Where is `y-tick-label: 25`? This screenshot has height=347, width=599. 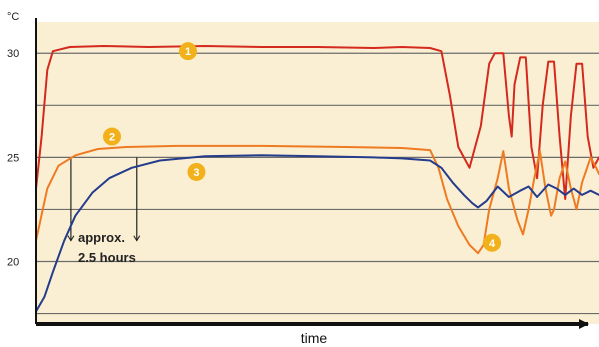
y-tick-label: 25 is located at coordinates (13, 158).